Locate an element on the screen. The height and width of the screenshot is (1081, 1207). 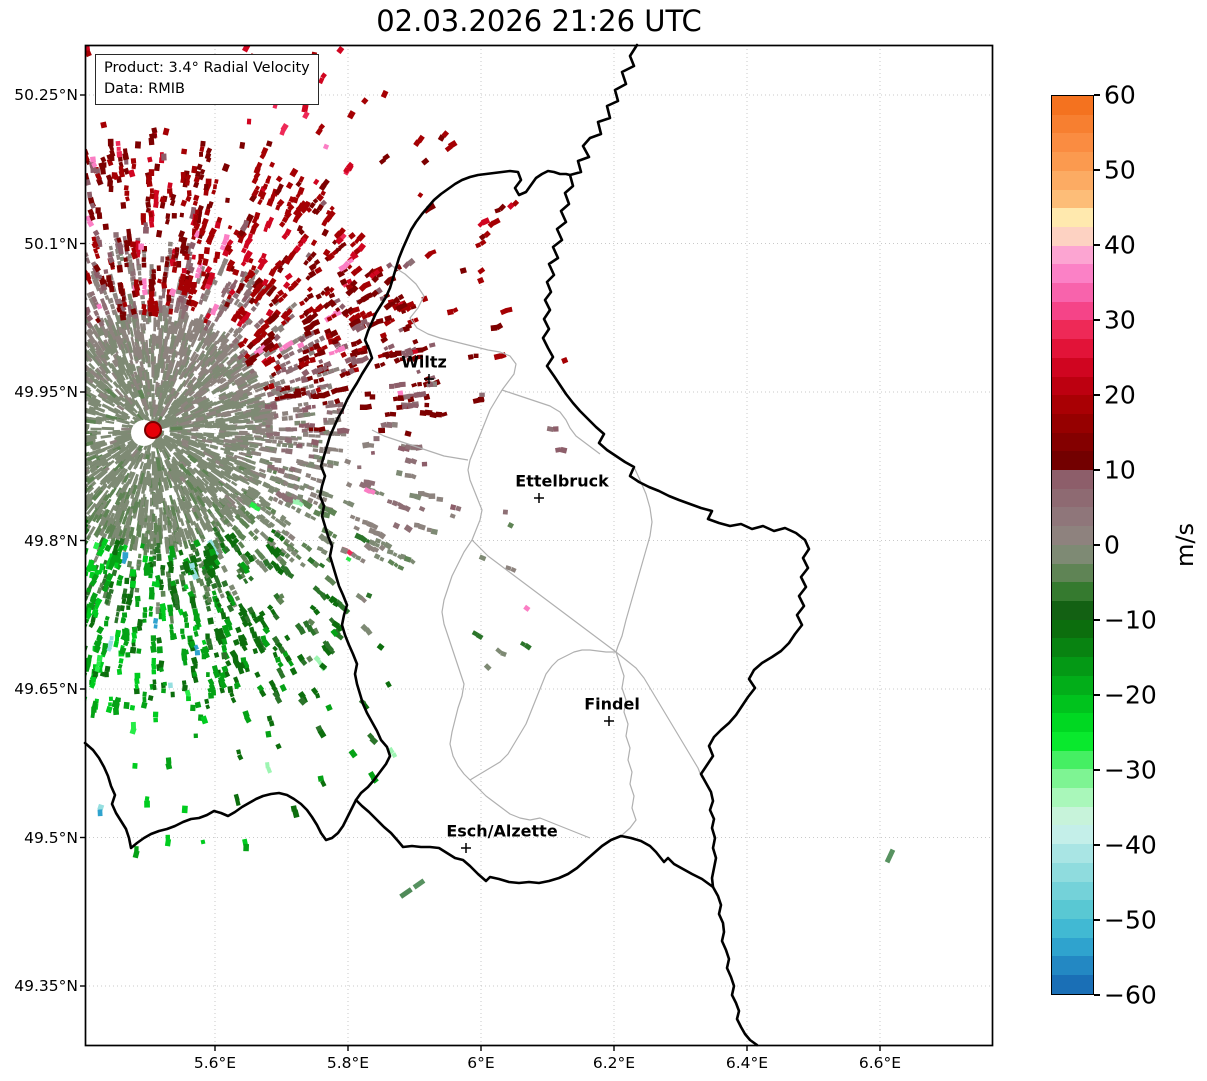
city-label: Findel is located at coordinates (612, 704).